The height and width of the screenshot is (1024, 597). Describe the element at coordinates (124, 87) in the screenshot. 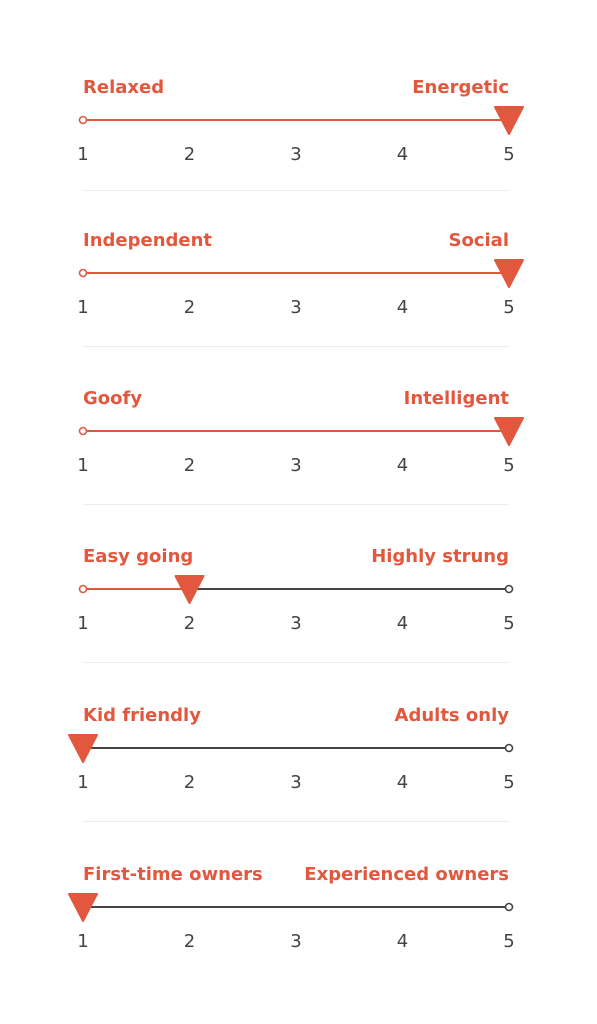

I see `scale-left-label: Relaxed` at that location.